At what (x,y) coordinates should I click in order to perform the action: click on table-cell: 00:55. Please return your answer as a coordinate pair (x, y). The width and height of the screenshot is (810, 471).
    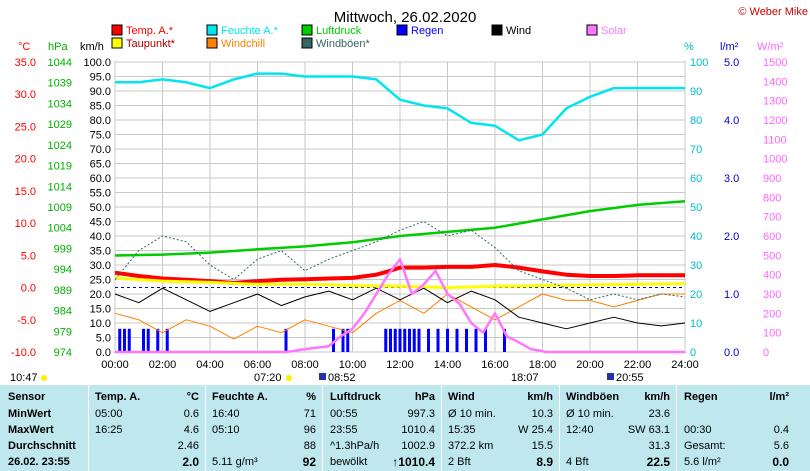
    Looking at the image, I should click on (344, 414).